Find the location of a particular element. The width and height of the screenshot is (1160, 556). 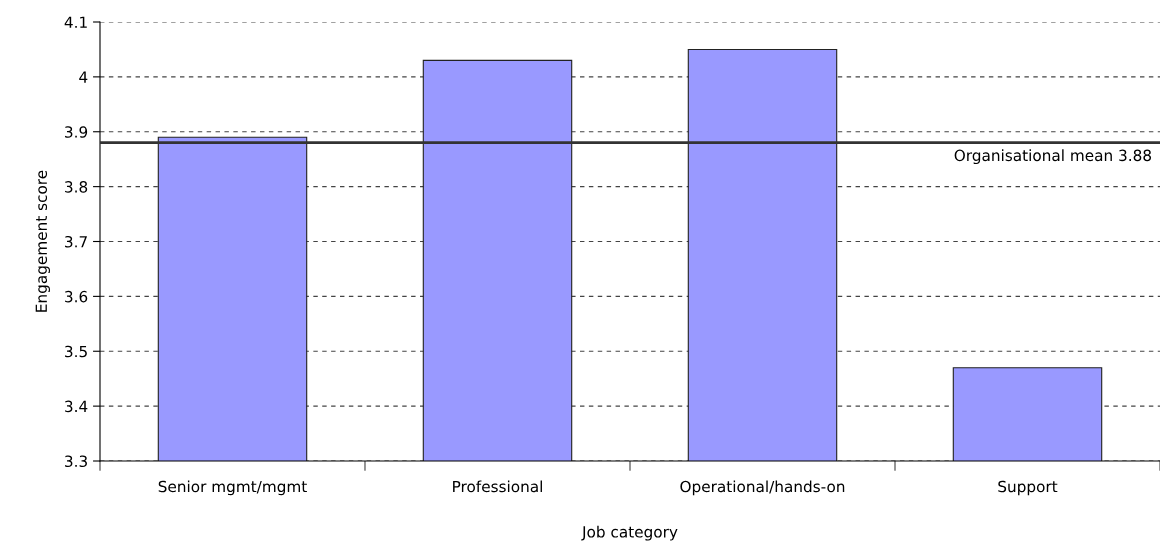

x-tick-label: Support is located at coordinates (1028, 488).